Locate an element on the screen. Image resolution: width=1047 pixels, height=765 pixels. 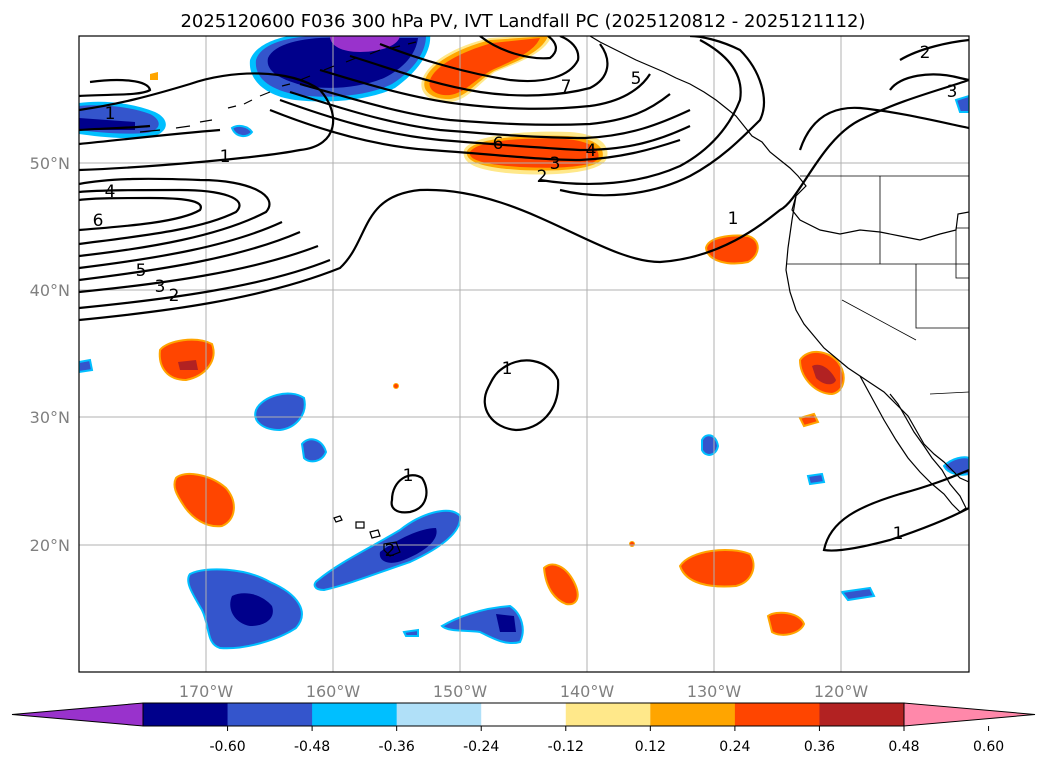
lon-tick-label: 160°W is located at coordinates (333, 691).